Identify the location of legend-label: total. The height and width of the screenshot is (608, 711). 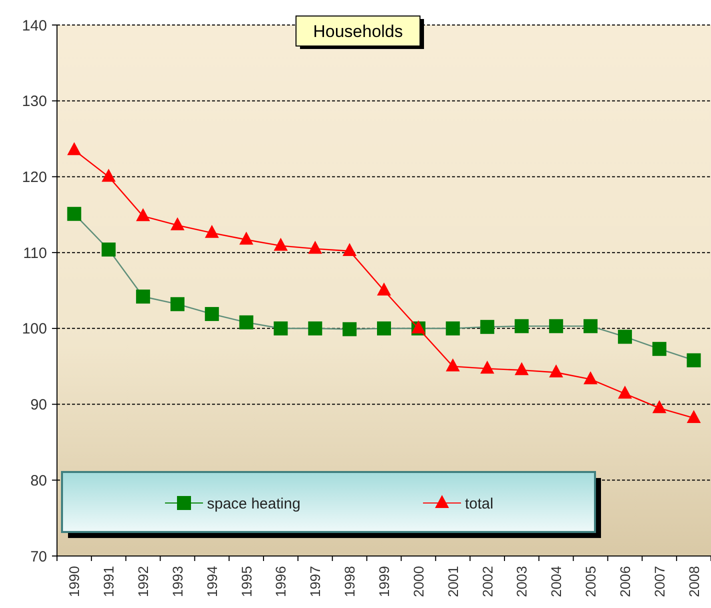
(479, 503).